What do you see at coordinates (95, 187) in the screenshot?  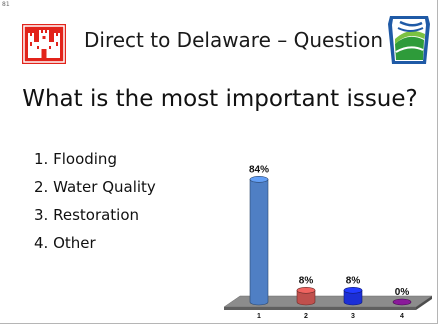 I see `option-item: 2. Water Quality` at bounding box center [95, 187].